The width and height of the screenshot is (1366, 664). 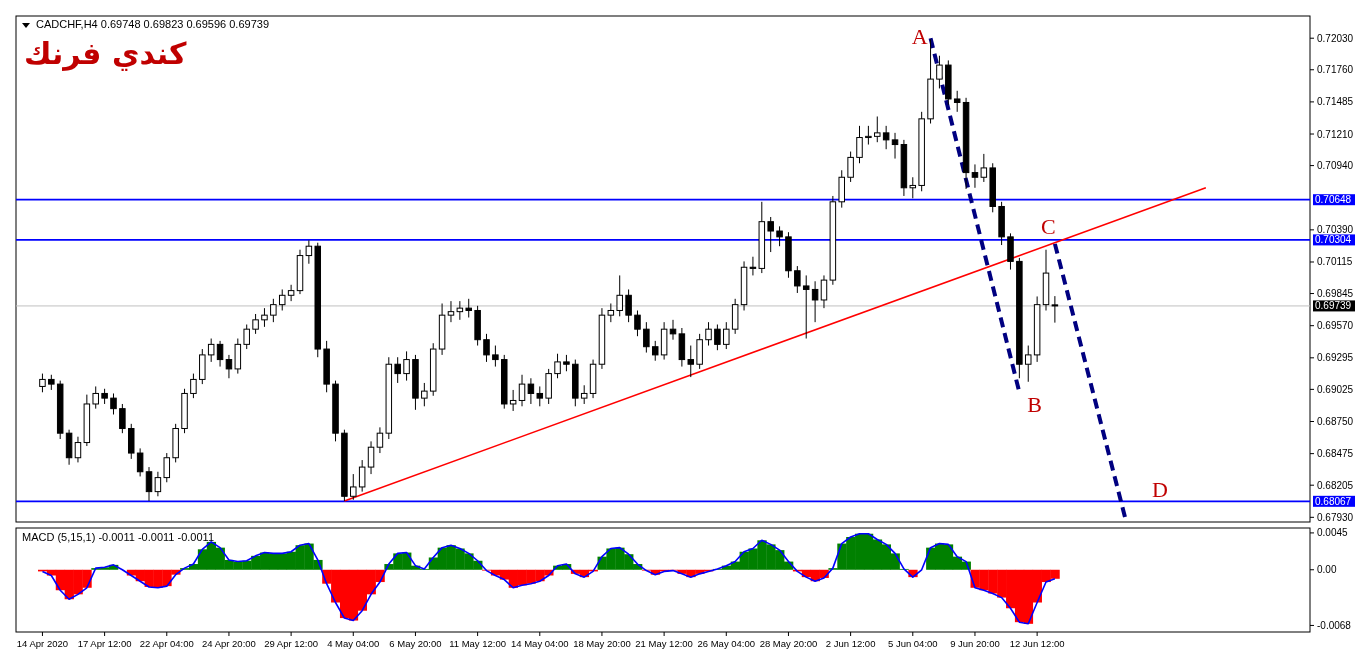 I want to click on y-tick-label: 0.68475, so click(x=1335, y=454).